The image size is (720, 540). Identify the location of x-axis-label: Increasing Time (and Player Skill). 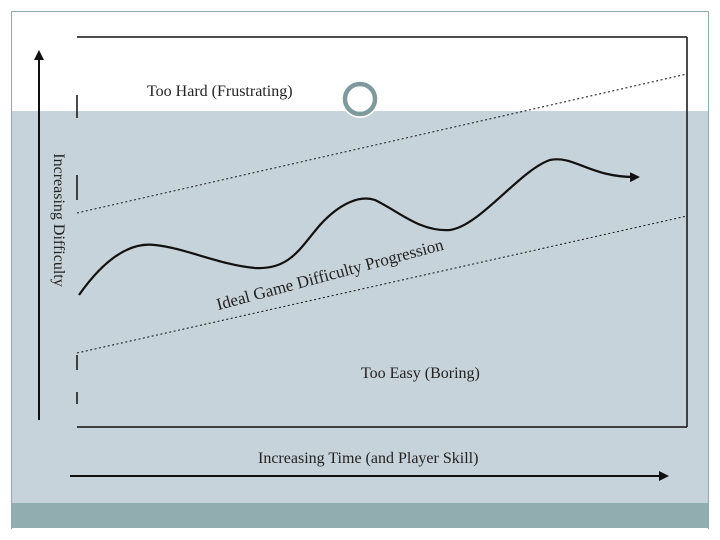
(368, 458).